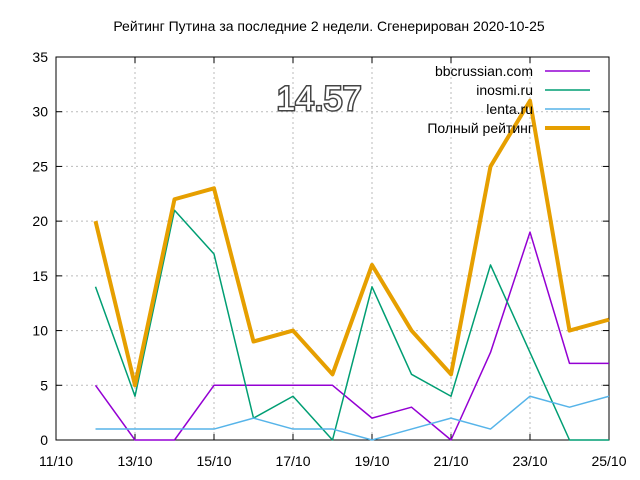 This screenshot has width=640, height=480. Describe the element at coordinates (608, 461) in the screenshot. I see `x-tick-label: 25/10` at that location.